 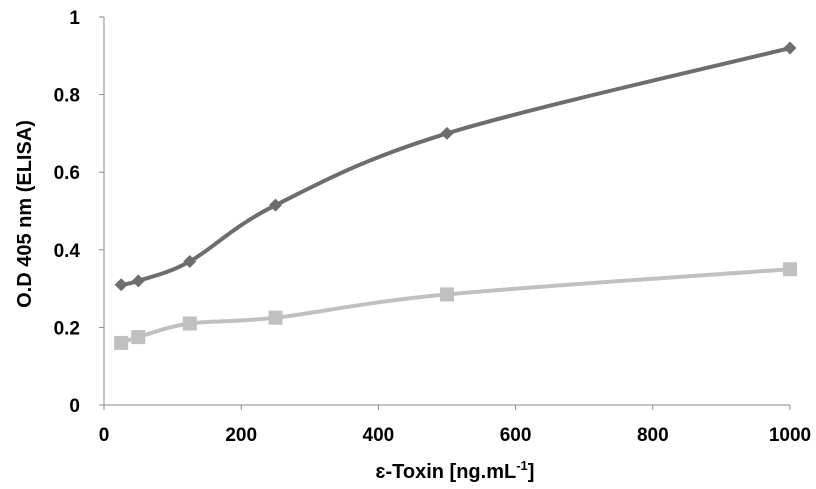 What do you see at coordinates (446, 472) in the screenshot?
I see `x-axis-title-main: ɛ-Toxin [ng.mL` at bounding box center [446, 472].